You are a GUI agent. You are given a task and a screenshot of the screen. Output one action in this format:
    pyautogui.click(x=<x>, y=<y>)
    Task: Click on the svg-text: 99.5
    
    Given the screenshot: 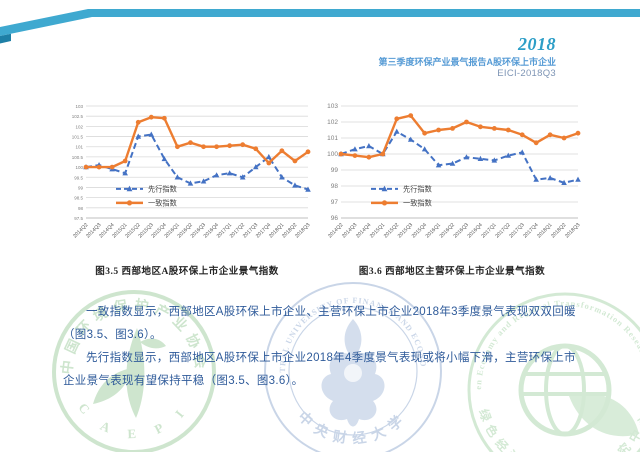 What is the action you would take?
    pyautogui.click(x=78, y=177)
    